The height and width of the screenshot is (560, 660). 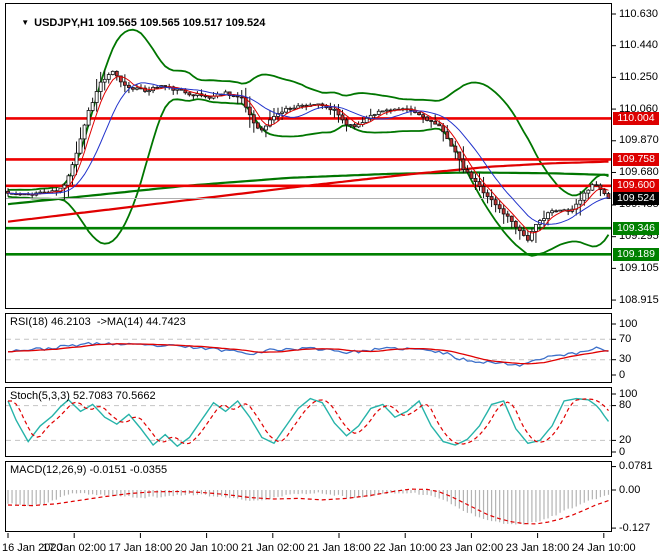 What do you see at coordinates (630, 489) in the screenshot?
I see `indicator-tick-label: 0.00` at bounding box center [630, 489].